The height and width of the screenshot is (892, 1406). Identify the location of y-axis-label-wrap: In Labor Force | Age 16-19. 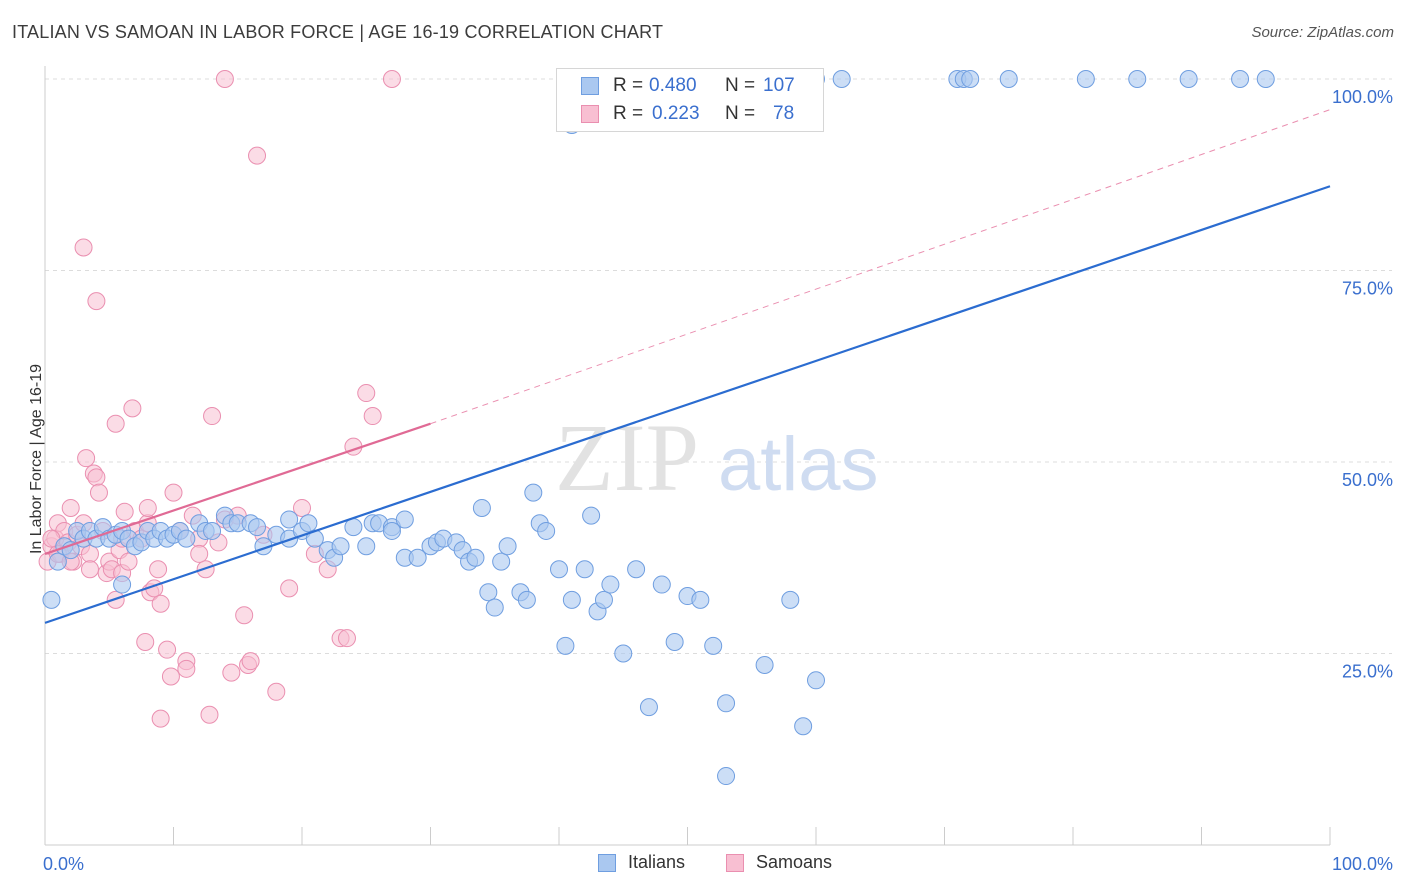
(28, 465).